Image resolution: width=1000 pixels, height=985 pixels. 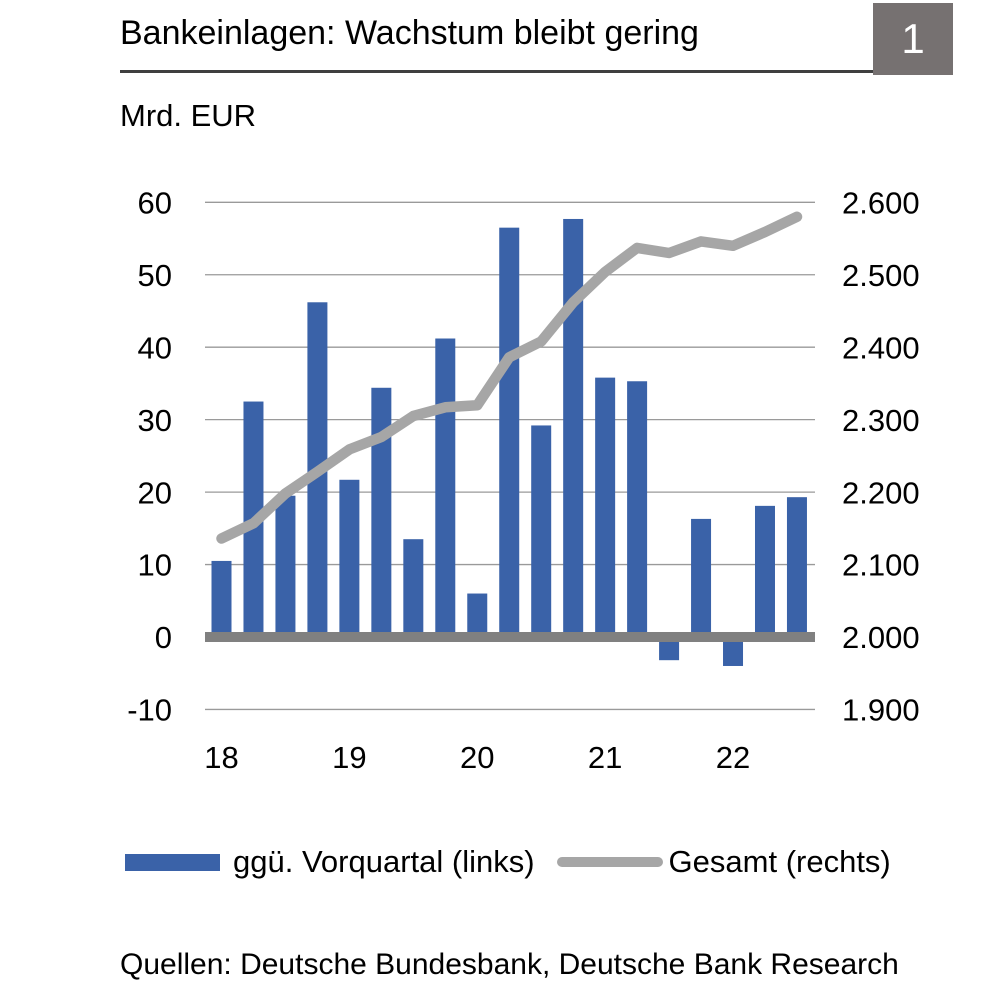 I want to click on chart-title: Bankeinlagen: Wachstum bleibt gering, so click(x=409, y=33).